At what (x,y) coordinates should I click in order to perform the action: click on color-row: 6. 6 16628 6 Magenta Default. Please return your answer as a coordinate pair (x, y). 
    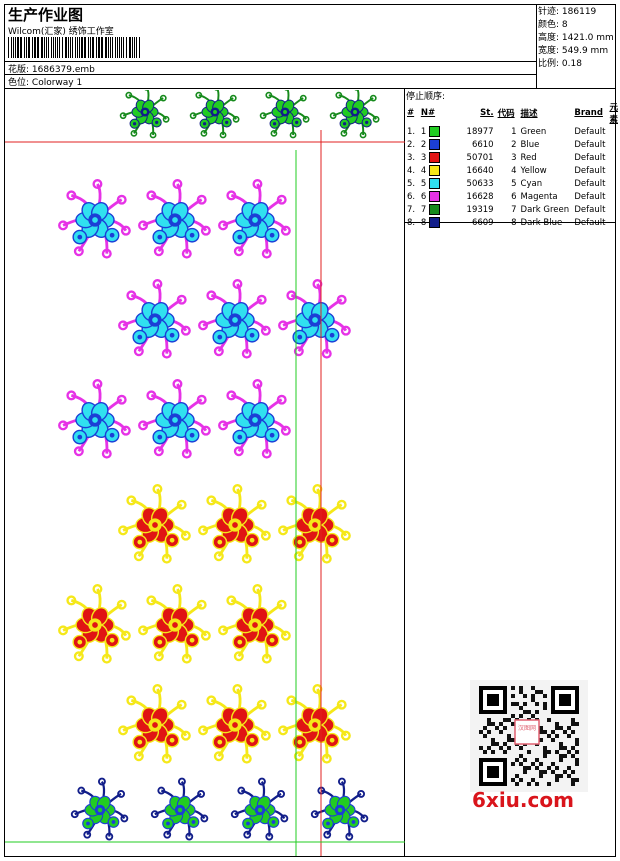
    Looking at the image, I should click on (506, 196).